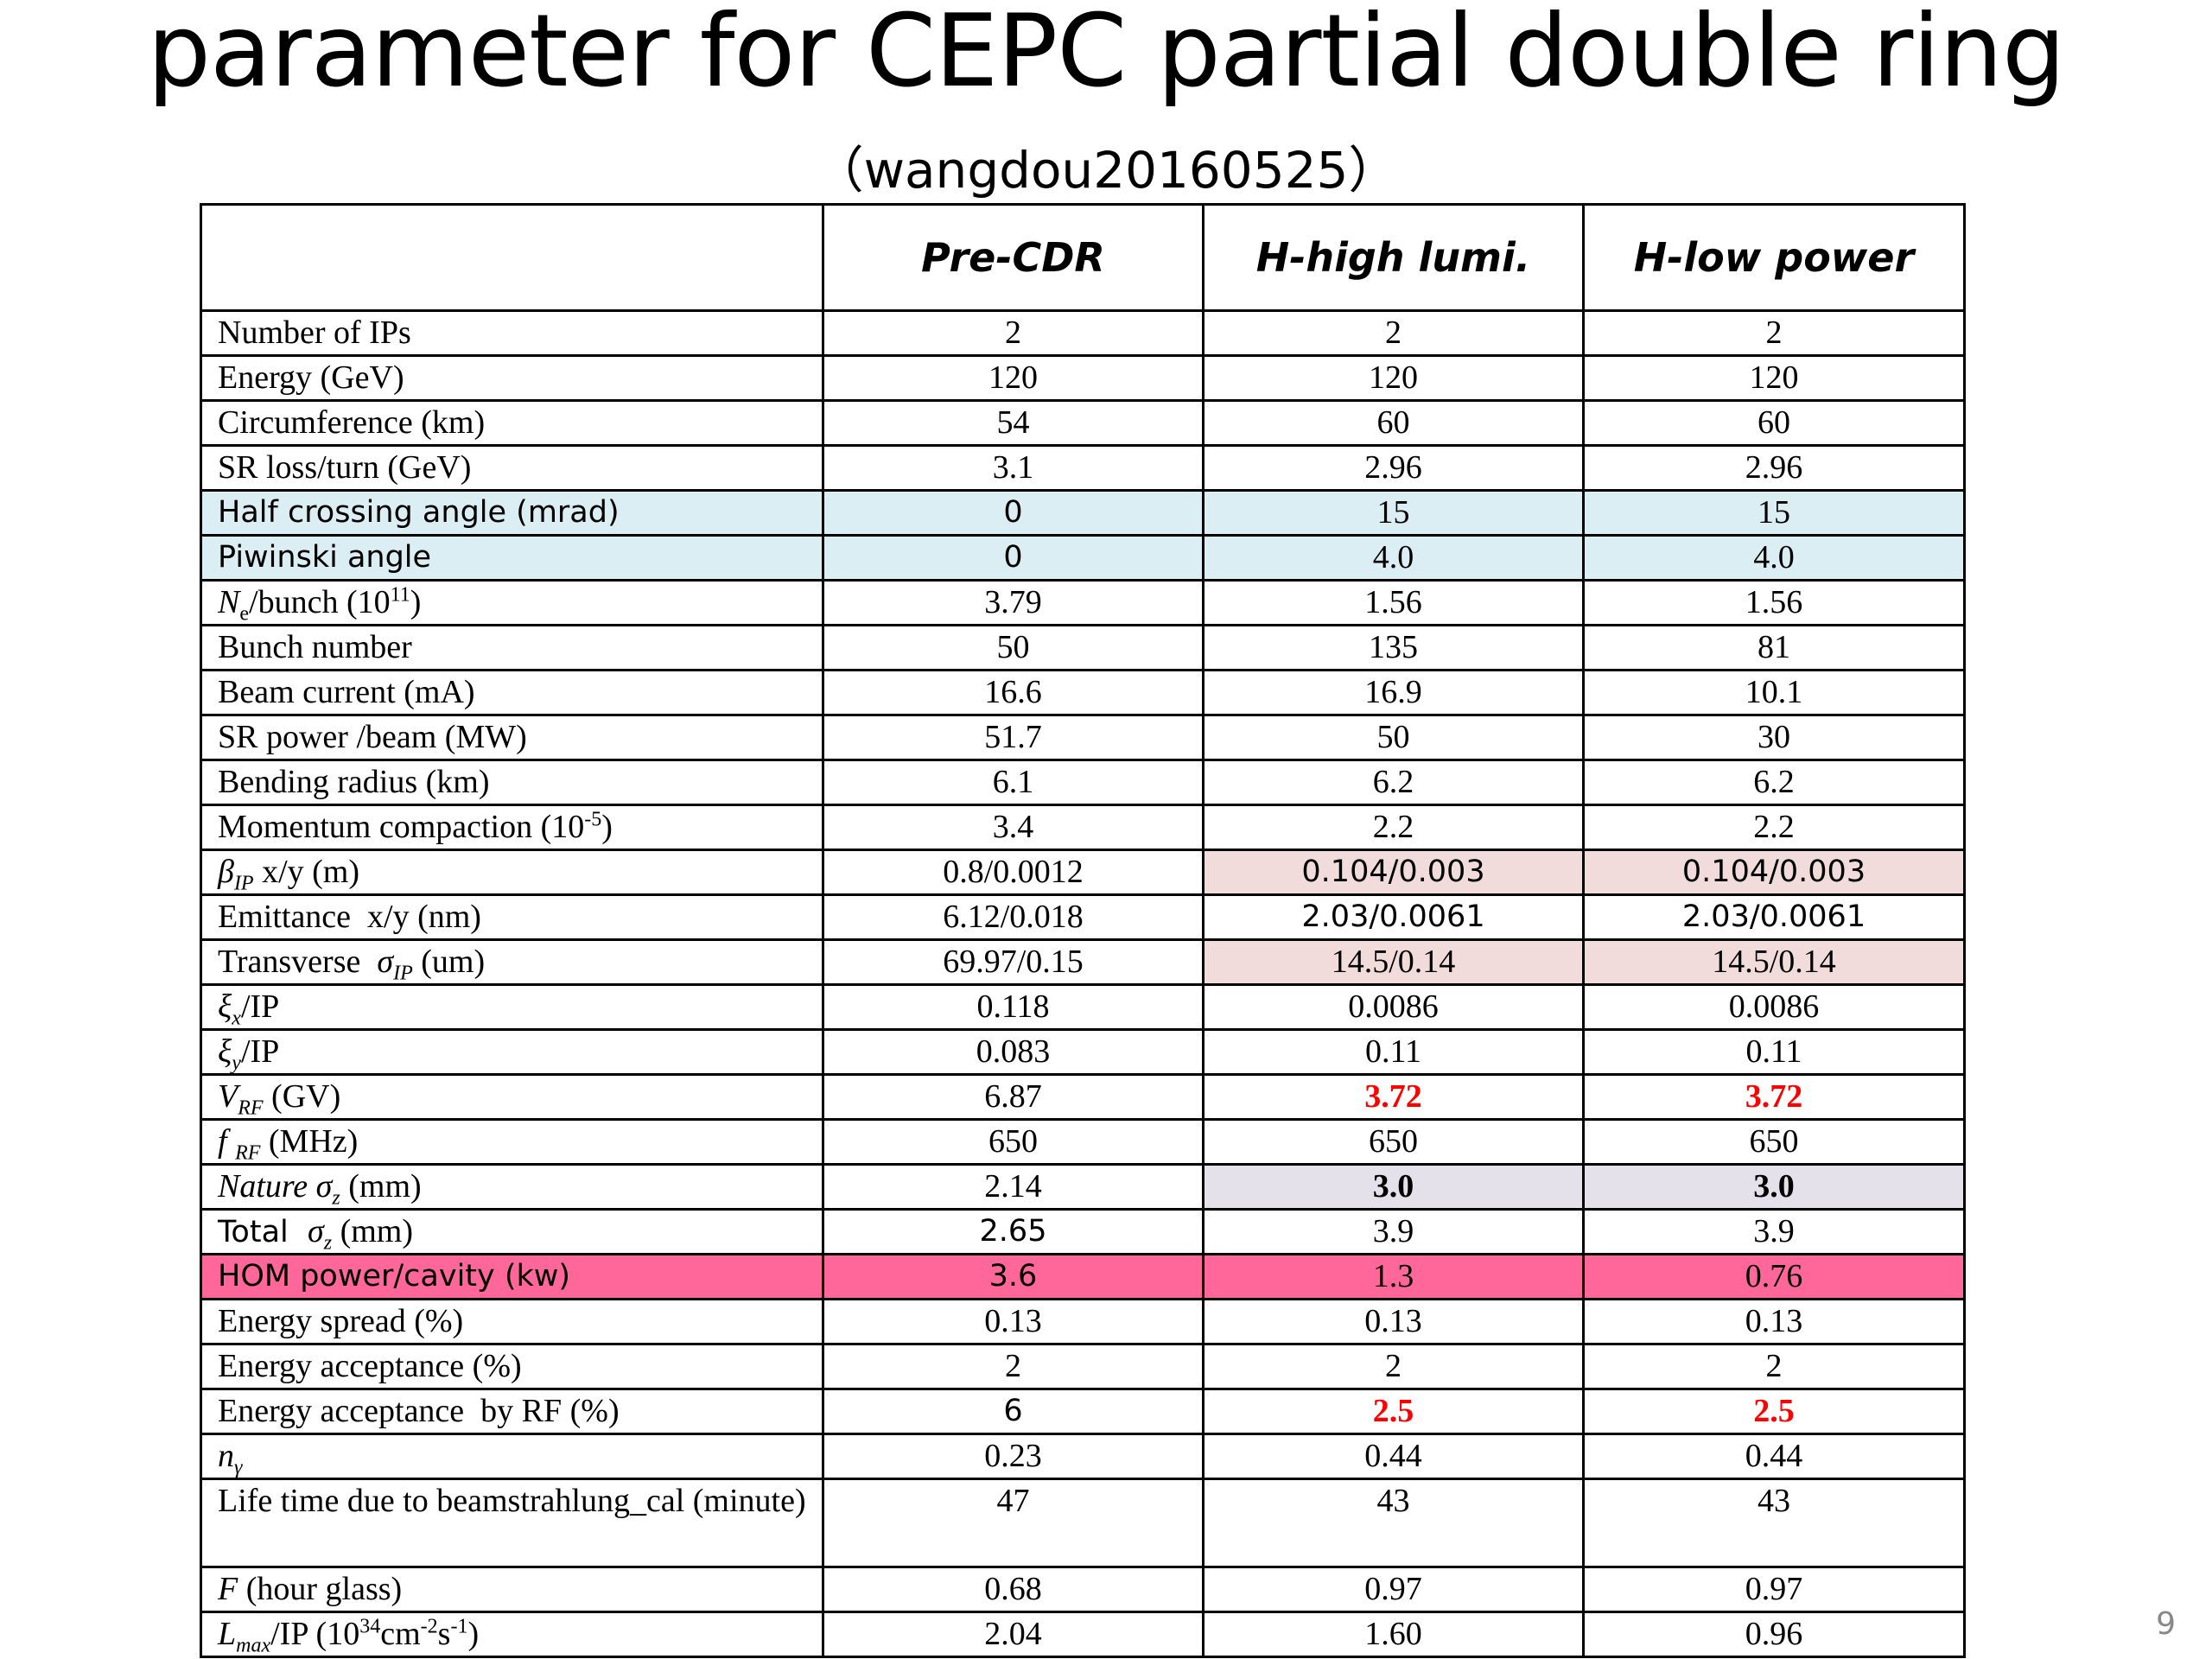  What do you see at coordinates (1774, 558) in the screenshot?
I see `cell-h-low-power: 4.0` at bounding box center [1774, 558].